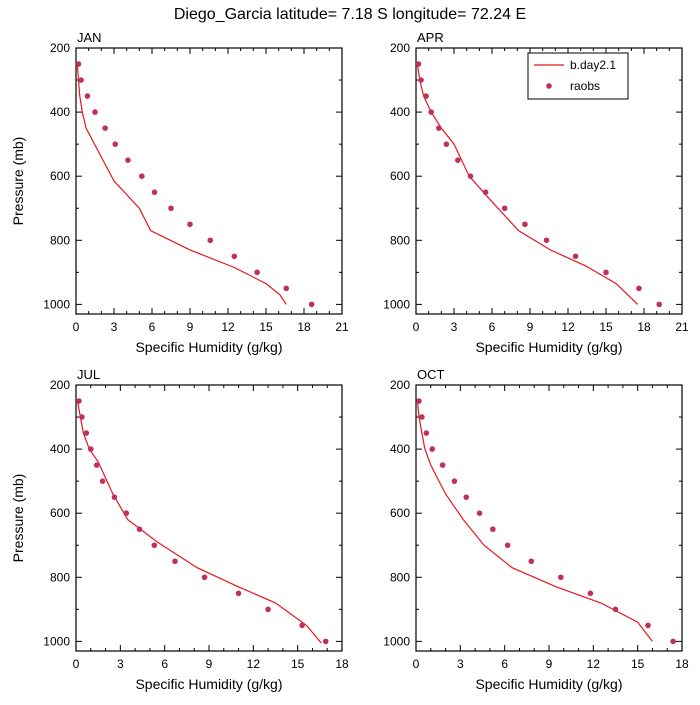  What do you see at coordinates (430, 37) in the screenshot?
I see `panel-label: APR` at bounding box center [430, 37].